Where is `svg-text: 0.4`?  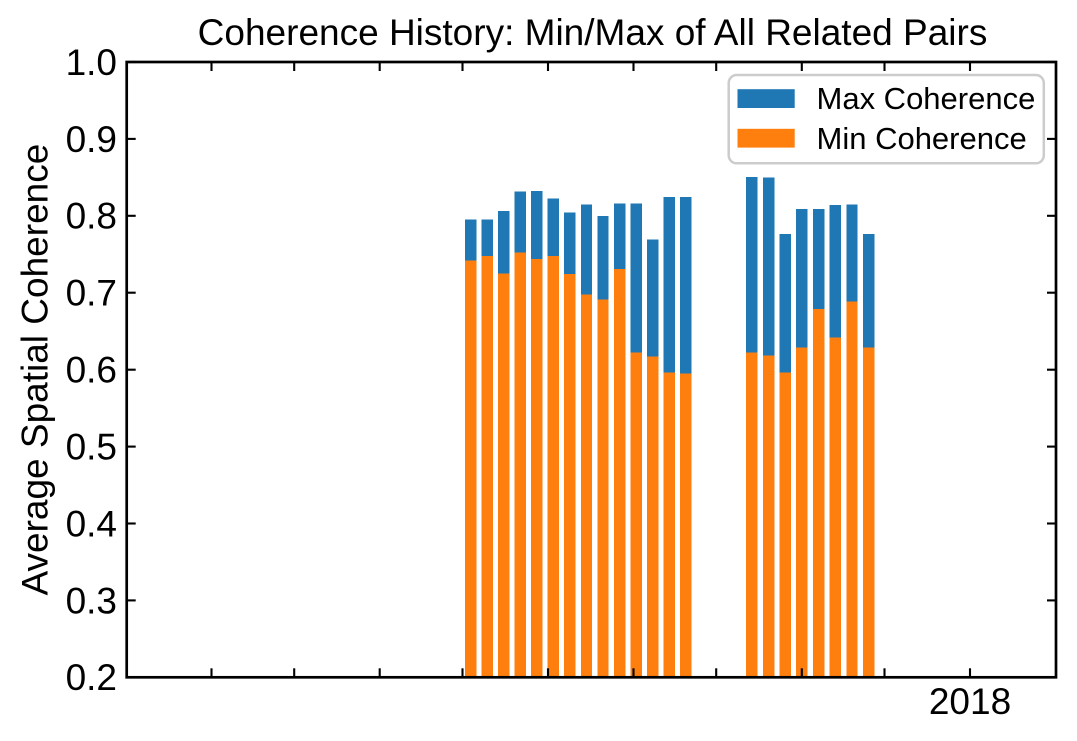
svg-text: 0.4 is located at coordinates (91, 523).